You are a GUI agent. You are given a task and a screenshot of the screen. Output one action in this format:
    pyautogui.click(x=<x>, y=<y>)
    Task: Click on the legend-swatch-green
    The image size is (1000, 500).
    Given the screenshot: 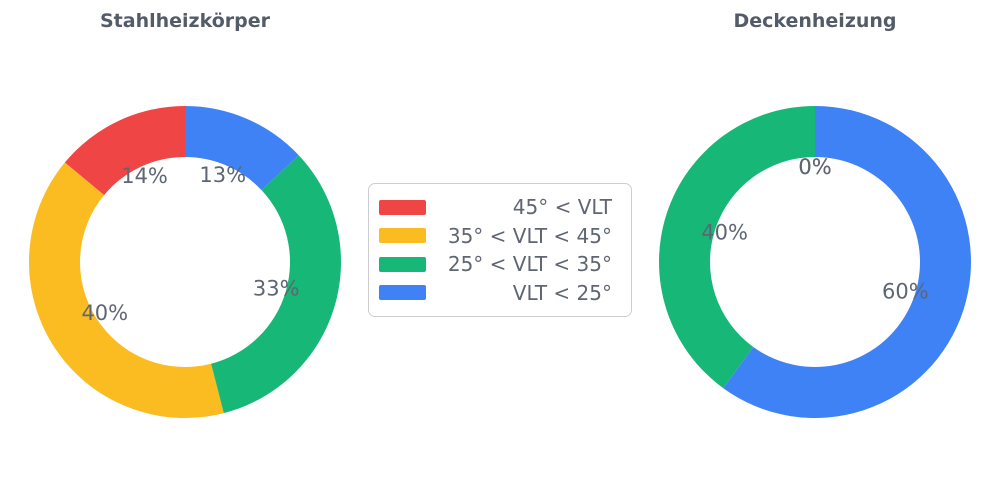 What is the action you would take?
    pyautogui.click(x=402, y=264)
    